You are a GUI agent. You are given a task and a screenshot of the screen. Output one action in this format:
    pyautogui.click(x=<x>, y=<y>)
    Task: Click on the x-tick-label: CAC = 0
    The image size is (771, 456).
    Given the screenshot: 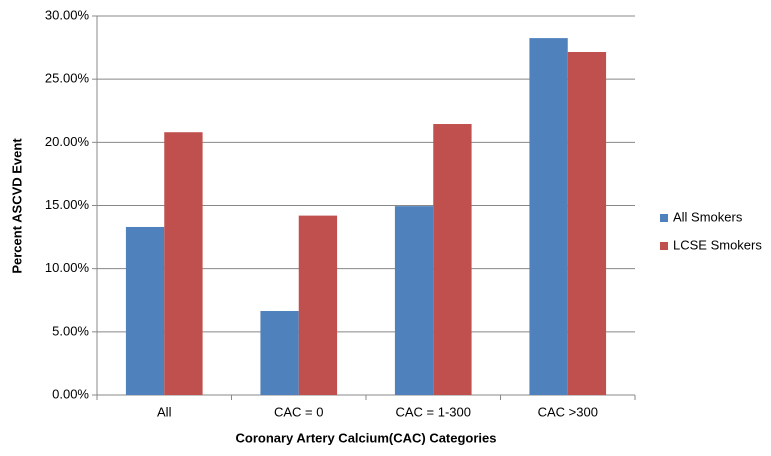 What is the action you would take?
    pyautogui.click(x=299, y=411)
    